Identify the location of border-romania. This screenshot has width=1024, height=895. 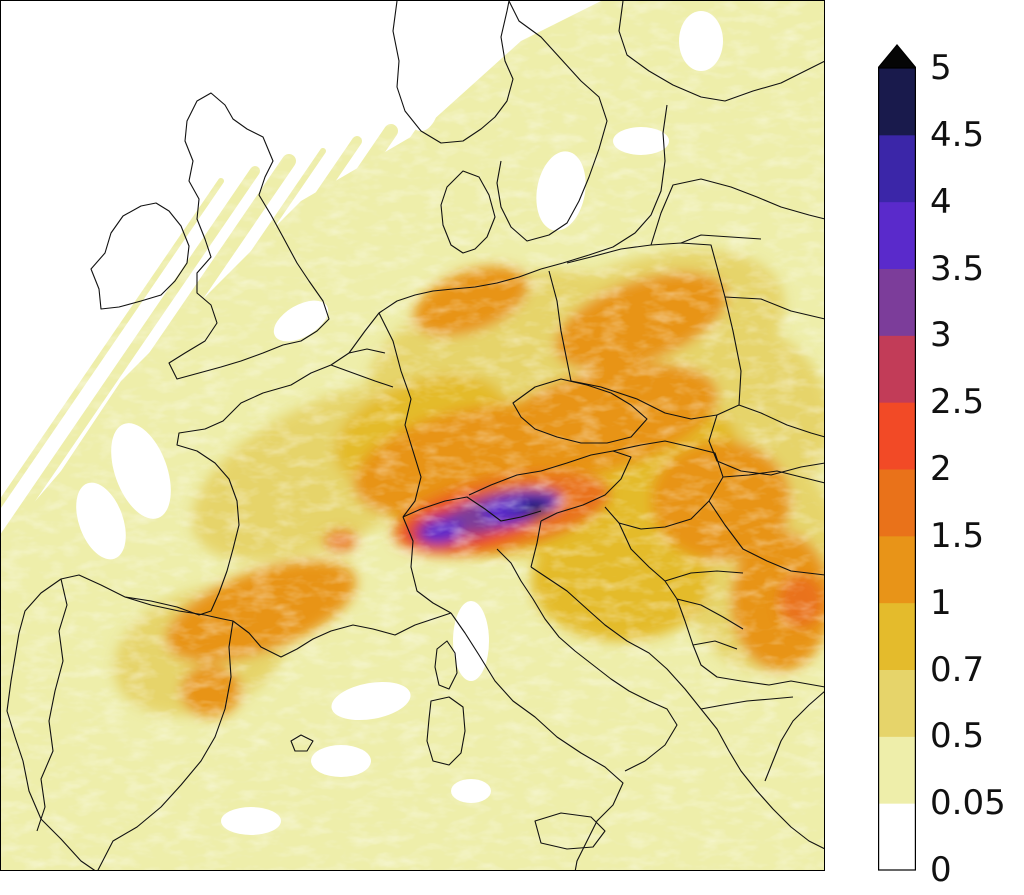
(766, 523).